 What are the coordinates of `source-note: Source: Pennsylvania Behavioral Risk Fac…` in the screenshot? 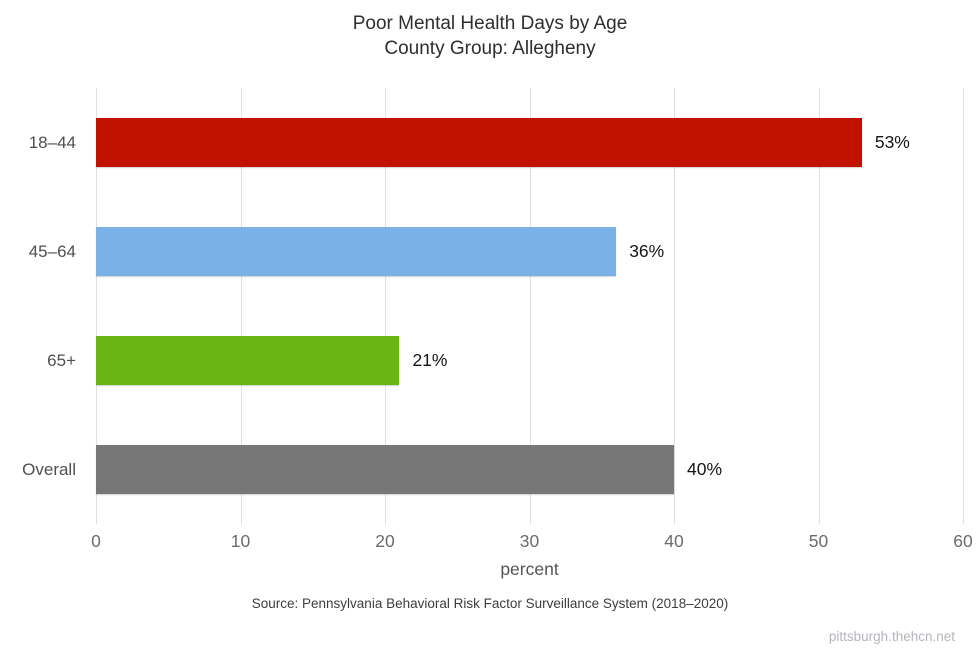 It's located at (490, 603).